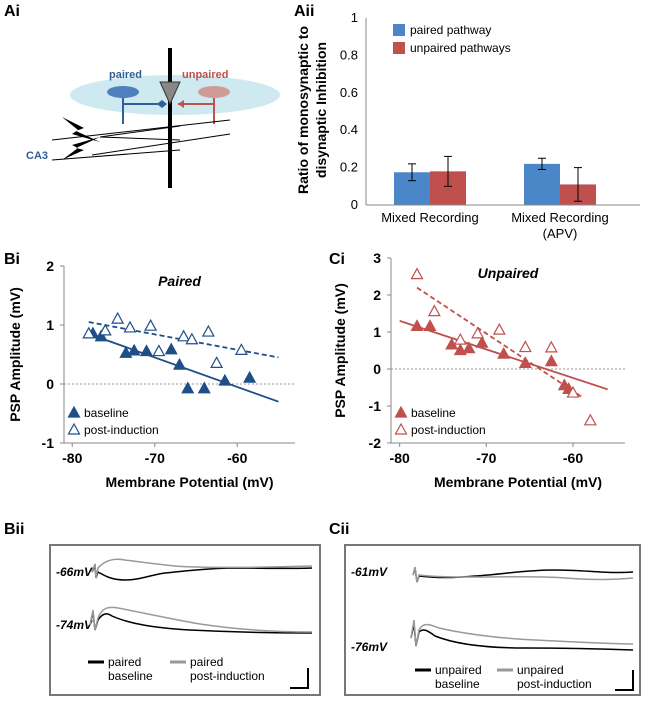 This screenshot has height=703, width=650. What do you see at coordinates (573, 458) in the screenshot?
I see `x-tick-label: -60` at bounding box center [573, 458].